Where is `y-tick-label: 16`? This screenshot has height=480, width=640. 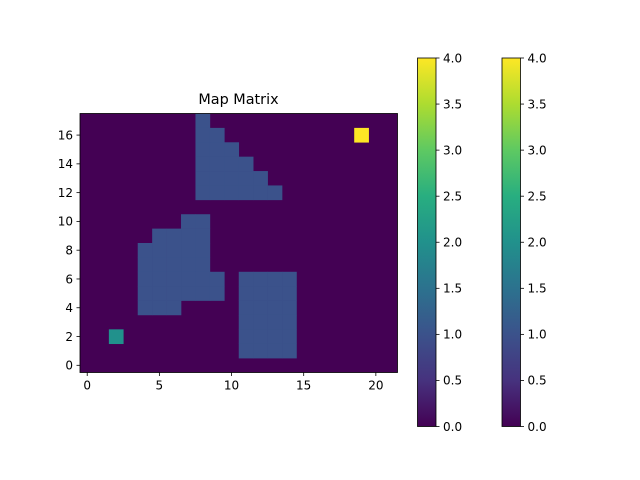
y-tick-label: 16 is located at coordinates (65, 135).